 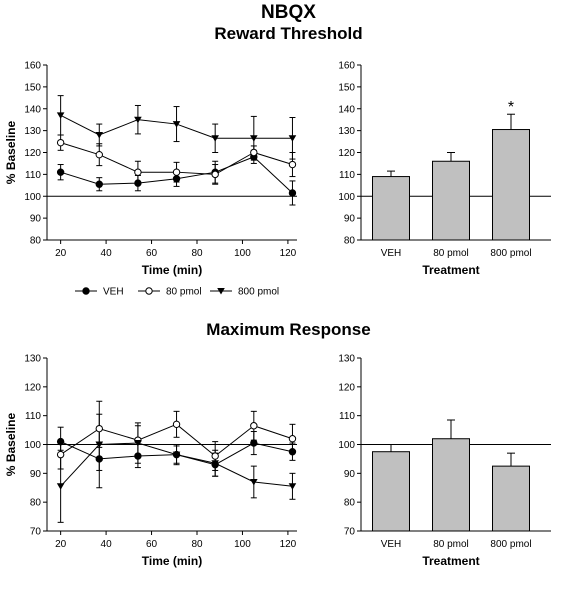 What do you see at coordinates (258, 292) in the screenshot?
I see `legend-label-800-pmol: 800 pmol` at bounding box center [258, 292].